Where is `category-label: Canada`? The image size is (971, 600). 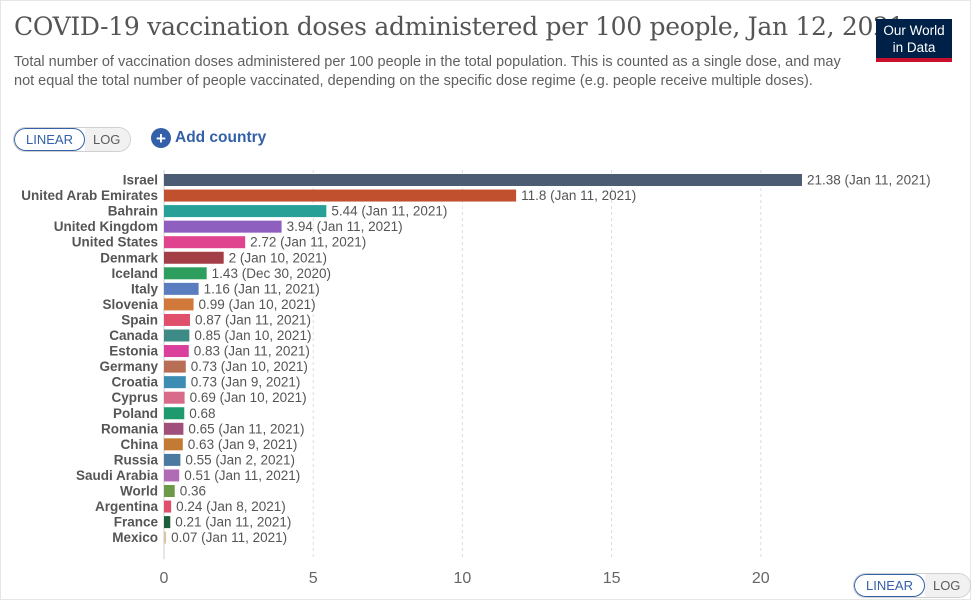 category-label: Canada is located at coordinates (133, 335).